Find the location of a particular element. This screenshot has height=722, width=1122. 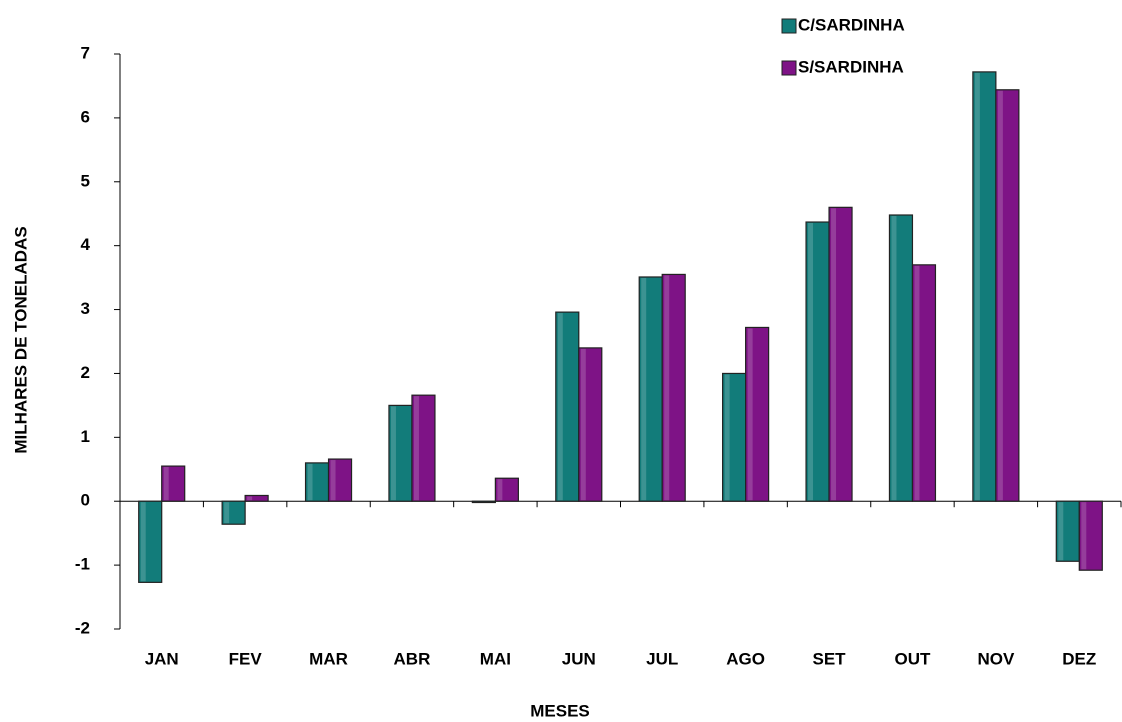

y-tick-label: 1 is located at coordinates (85, 436).